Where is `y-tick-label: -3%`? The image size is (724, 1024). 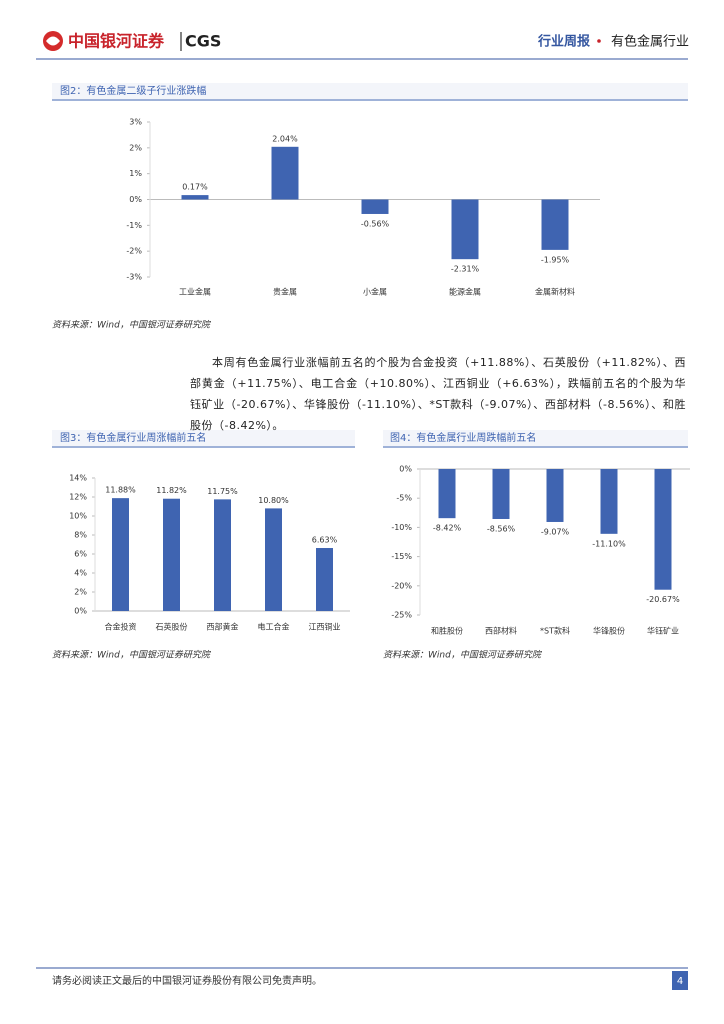
y-tick-label: -3% is located at coordinates (134, 277).